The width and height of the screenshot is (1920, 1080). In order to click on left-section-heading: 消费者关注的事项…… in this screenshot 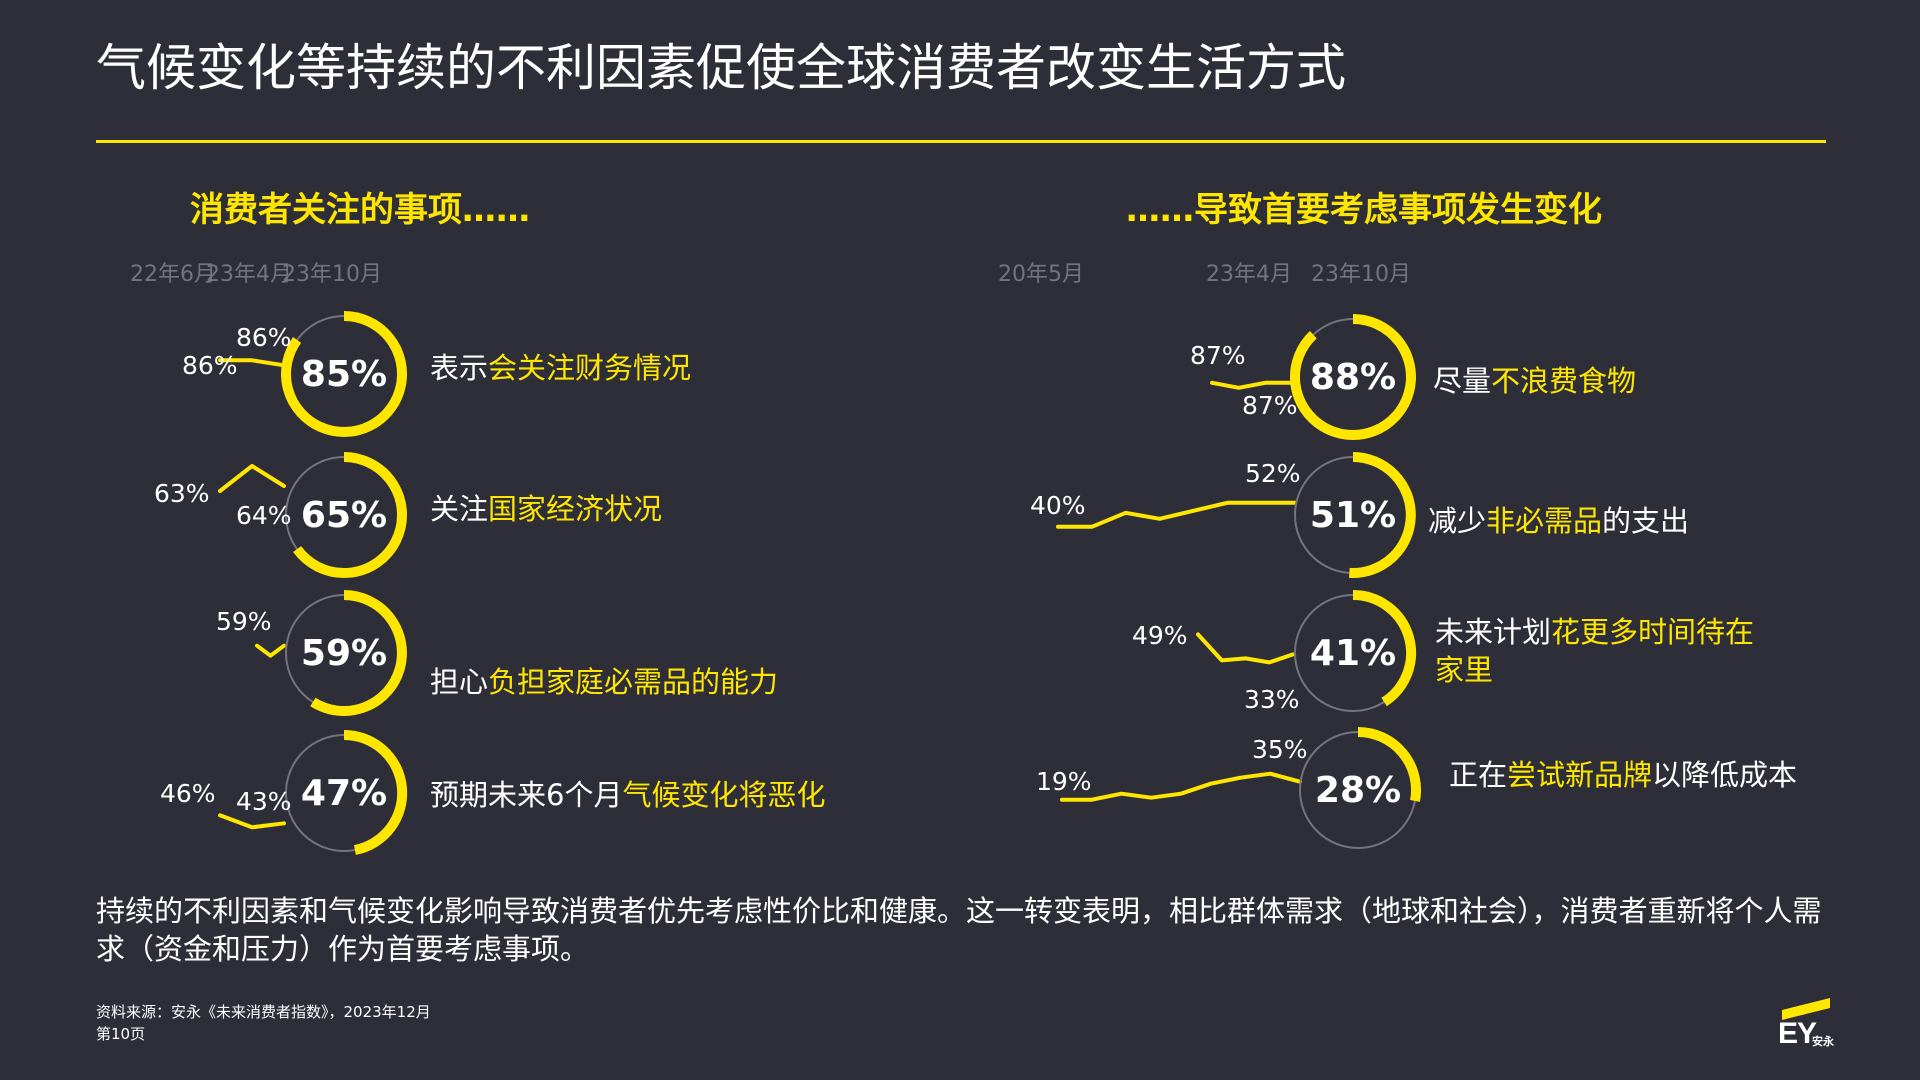, I will do `click(360, 210)`.